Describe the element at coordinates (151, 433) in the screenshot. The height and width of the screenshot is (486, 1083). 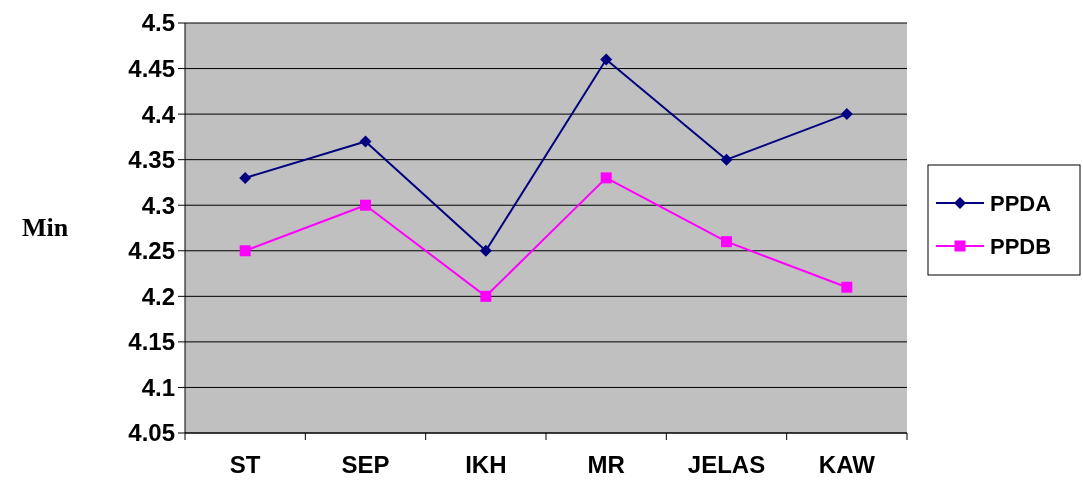
I see `y-tick-label: 4.05` at that location.